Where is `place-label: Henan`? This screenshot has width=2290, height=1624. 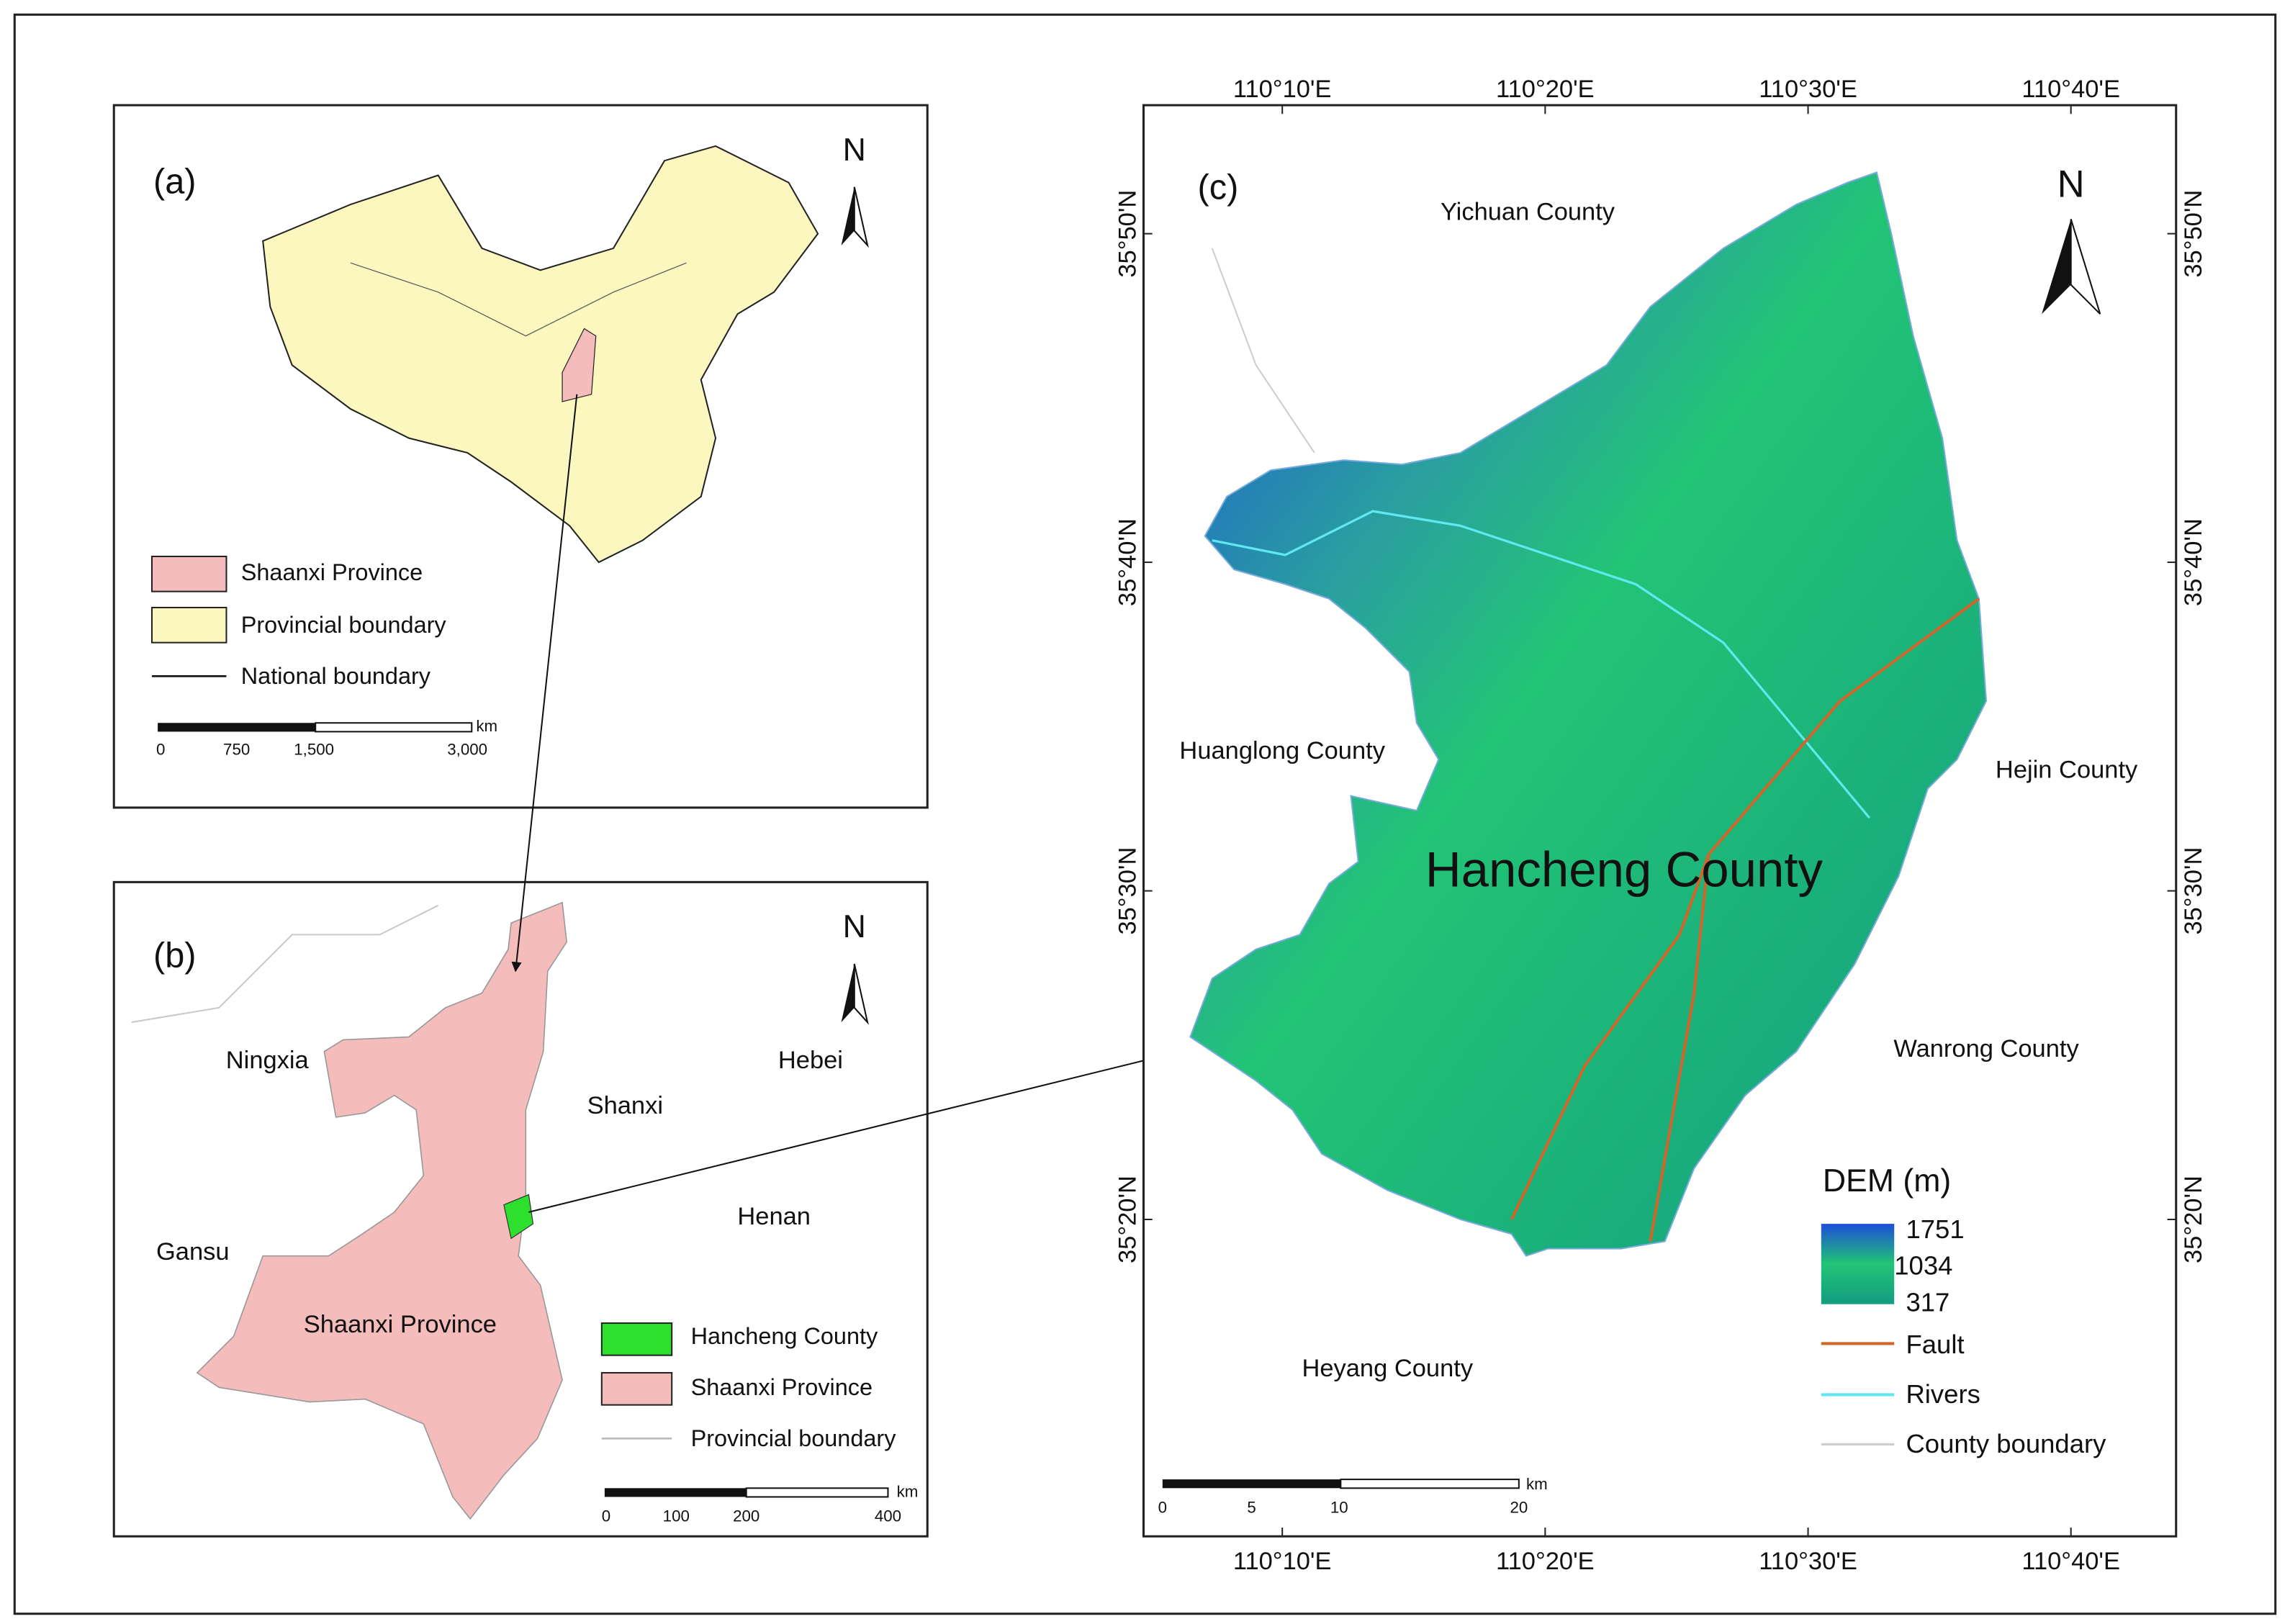
place-label: Henan is located at coordinates (774, 1216).